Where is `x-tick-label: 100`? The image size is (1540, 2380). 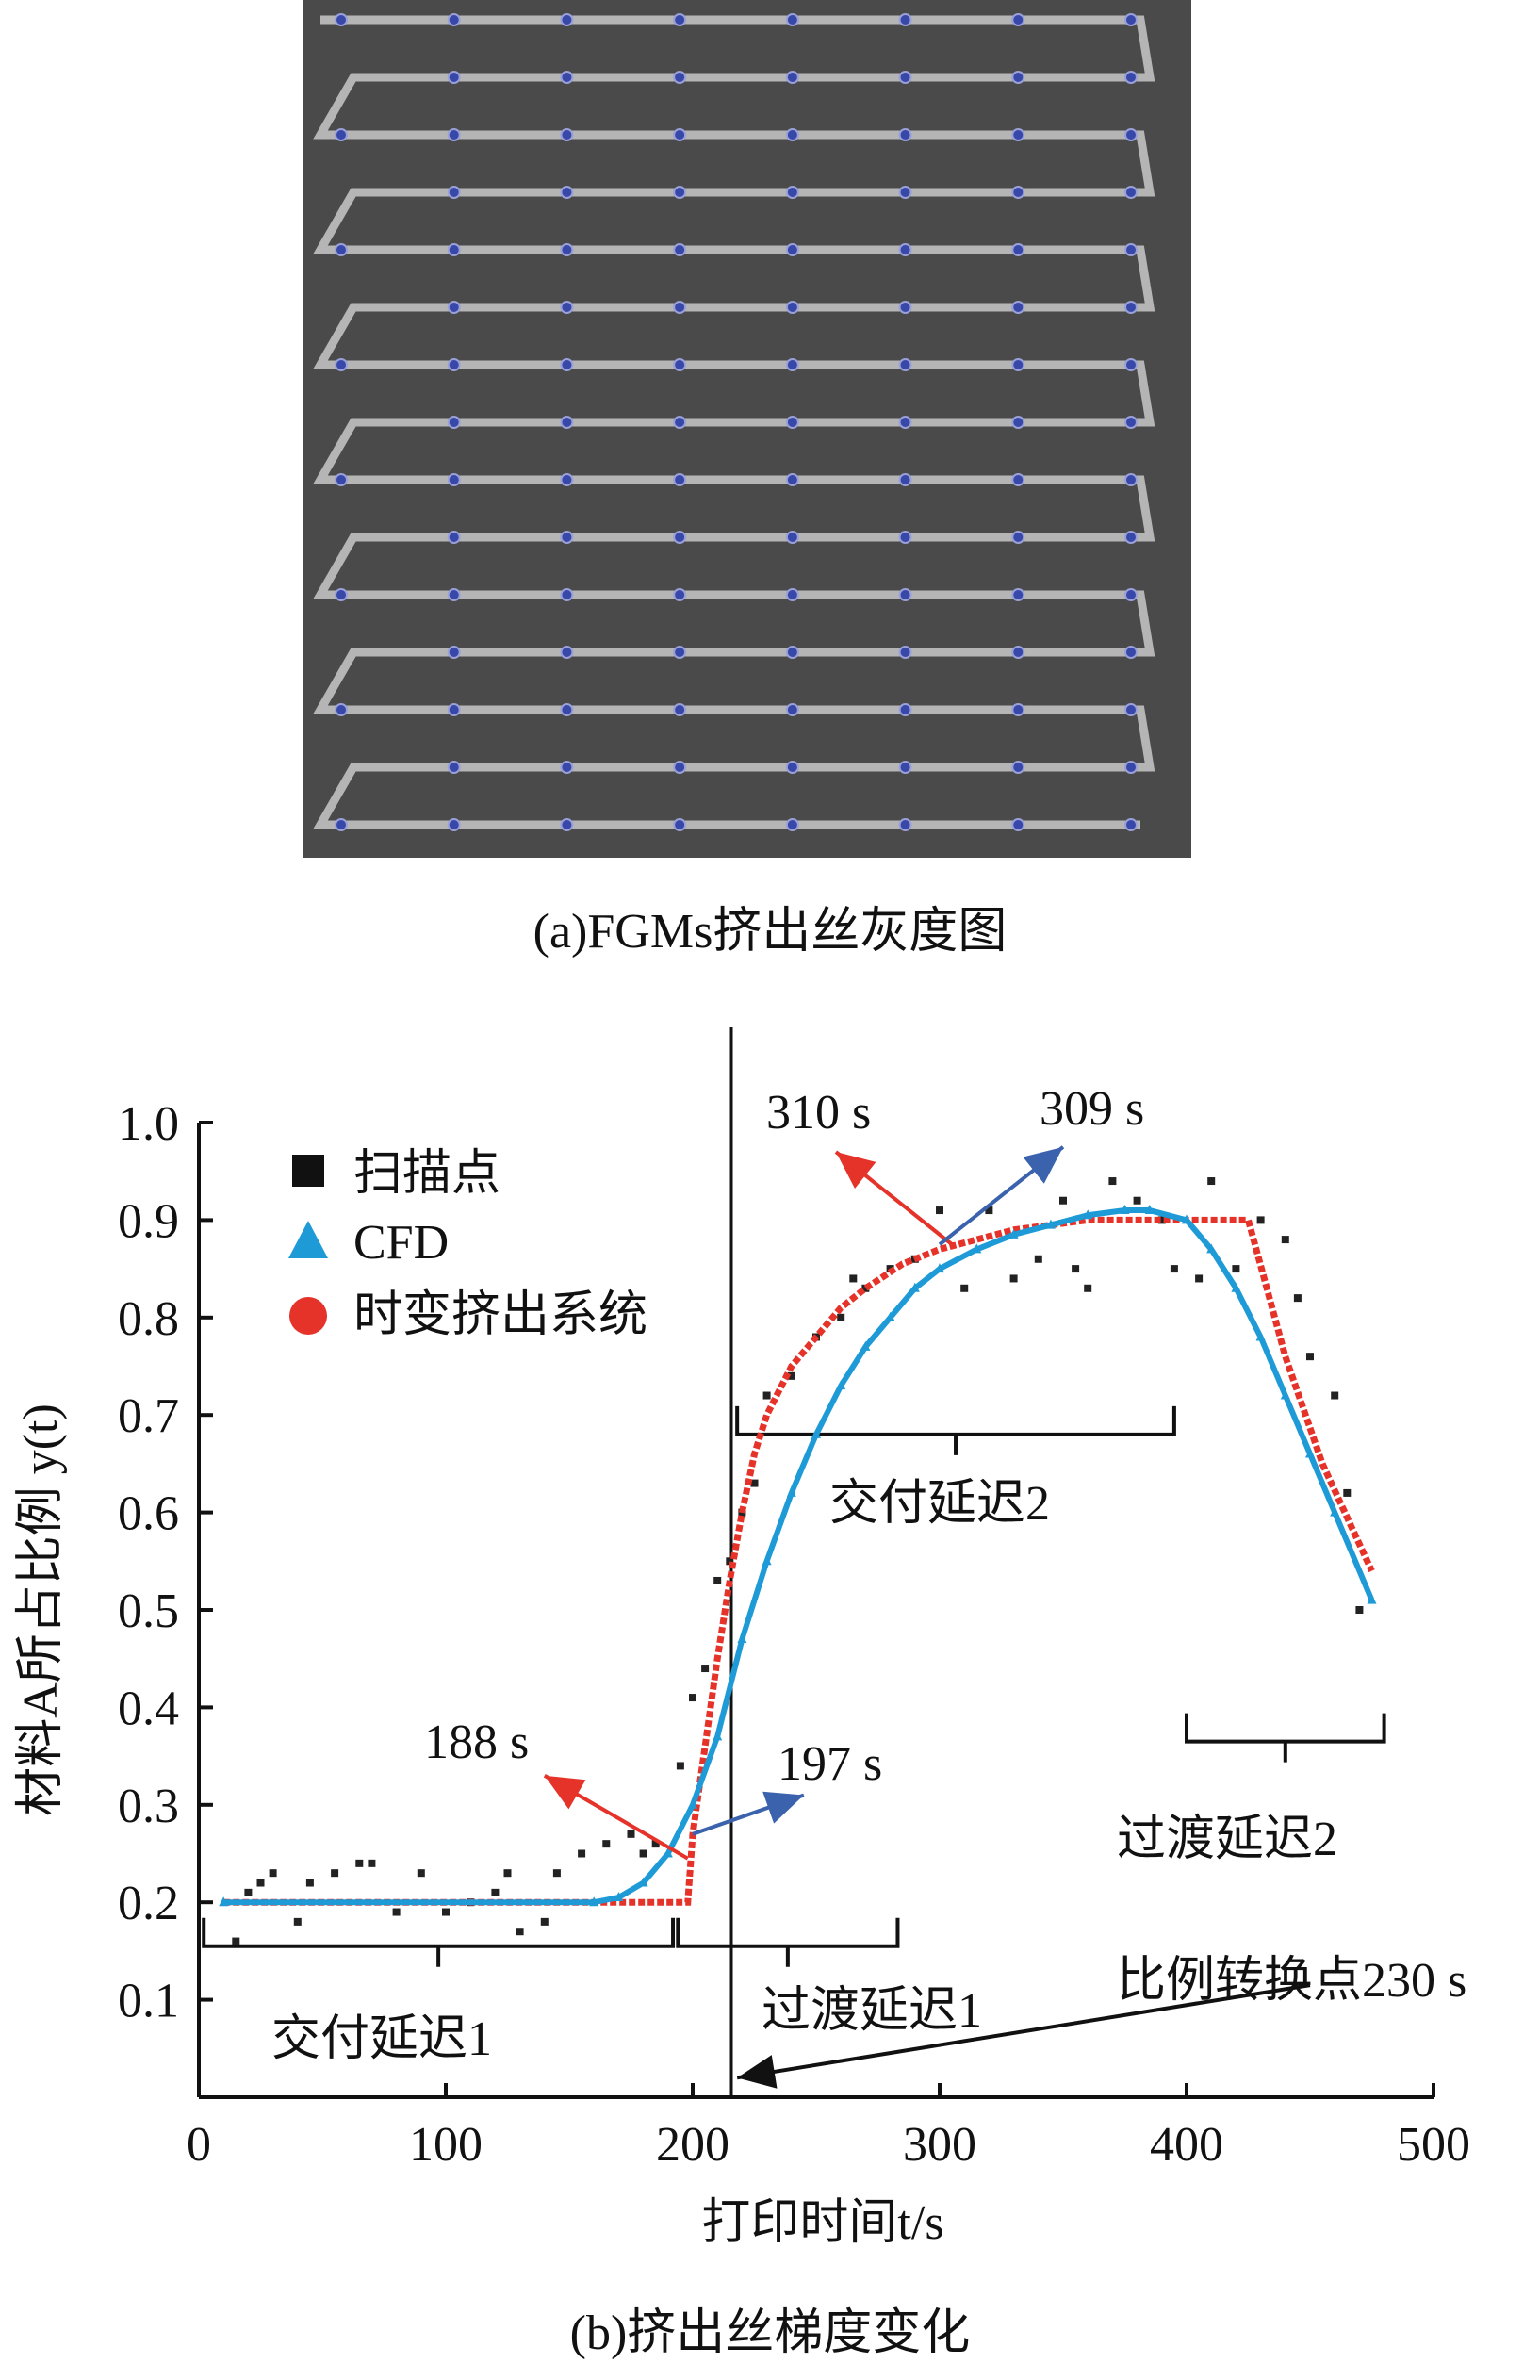
x-tick-label: 100 is located at coordinates (446, 2145).